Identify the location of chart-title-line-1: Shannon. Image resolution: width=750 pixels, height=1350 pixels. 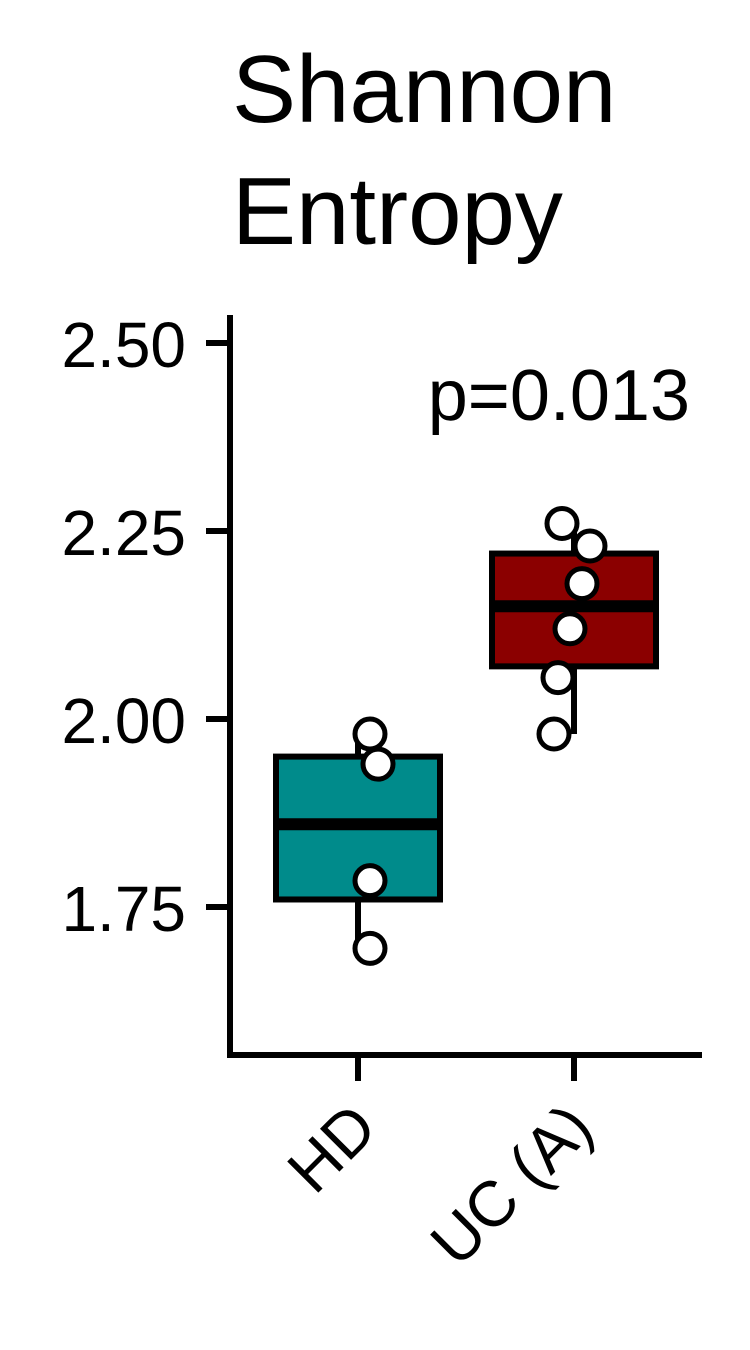
(424, 89).